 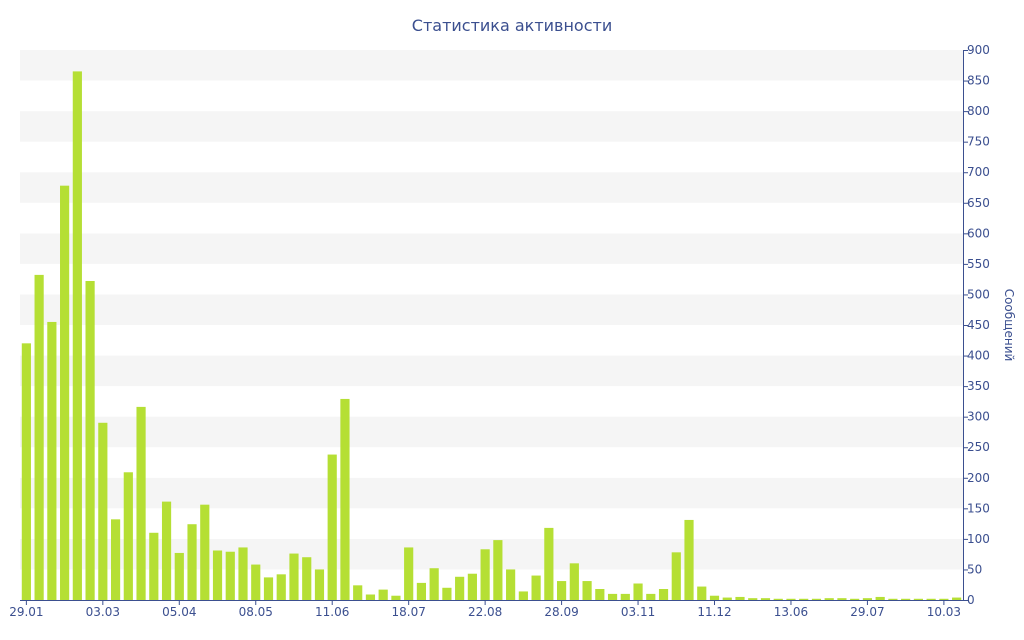 What do you see at coordinates (978, 172) in the screenshot?
I see `y-tick-label: 700` at bounding box center [978, 172].